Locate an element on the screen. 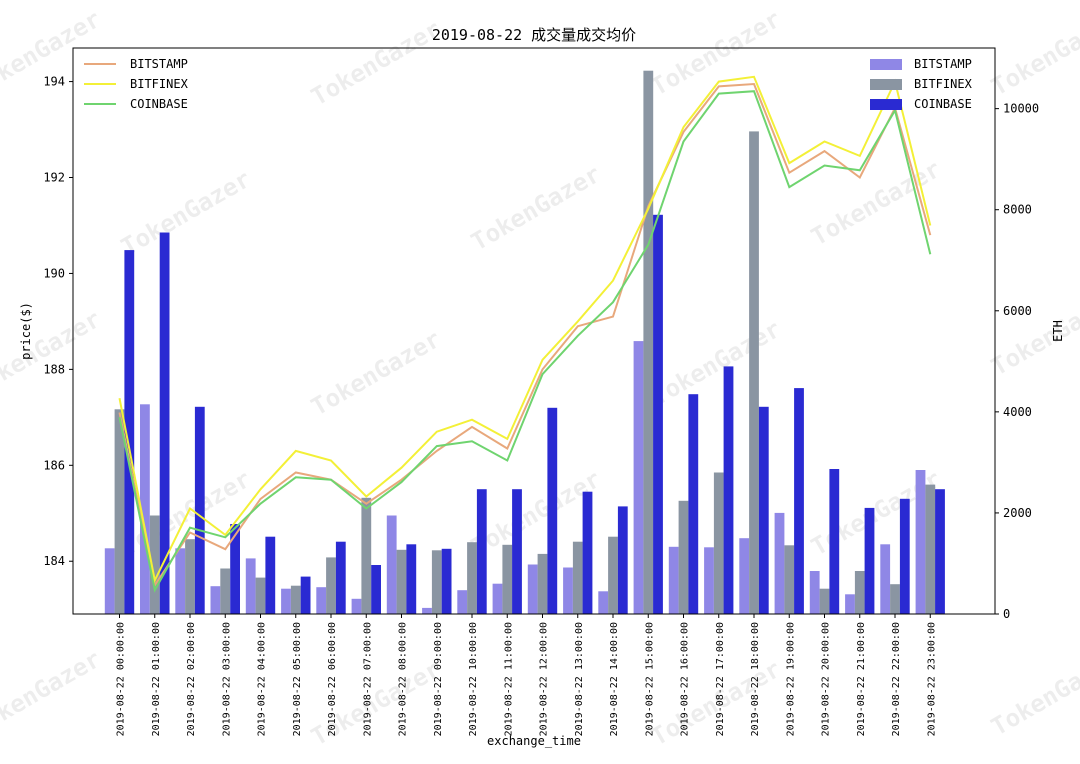  legend-label: BITFINEX is located at coordinates (943, 84).